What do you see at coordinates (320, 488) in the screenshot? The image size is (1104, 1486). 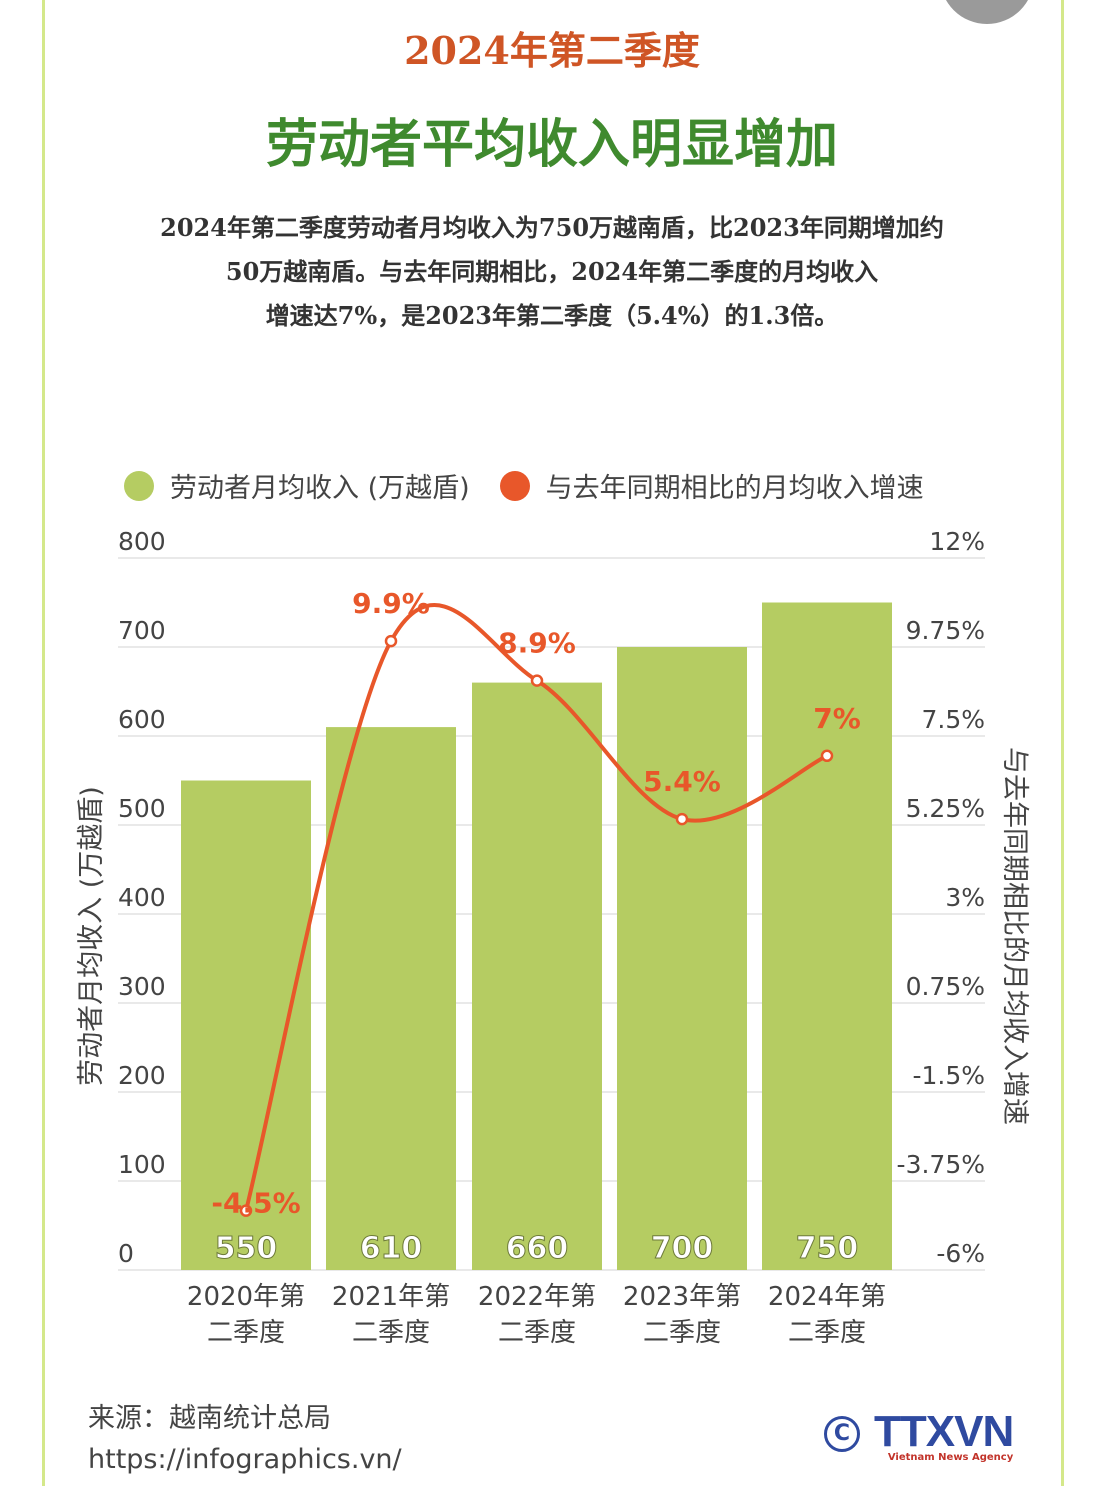 I see `legend-label: 劳动者月均收入 (万越盾)` at bounding box center [320, 488].